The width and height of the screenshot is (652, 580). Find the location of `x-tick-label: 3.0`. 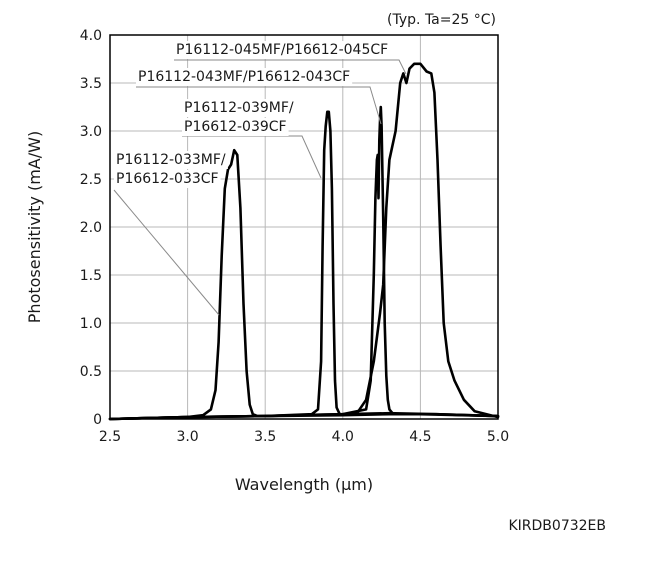

x-tick-label: 3.0 is located at coordinates (187, 437).